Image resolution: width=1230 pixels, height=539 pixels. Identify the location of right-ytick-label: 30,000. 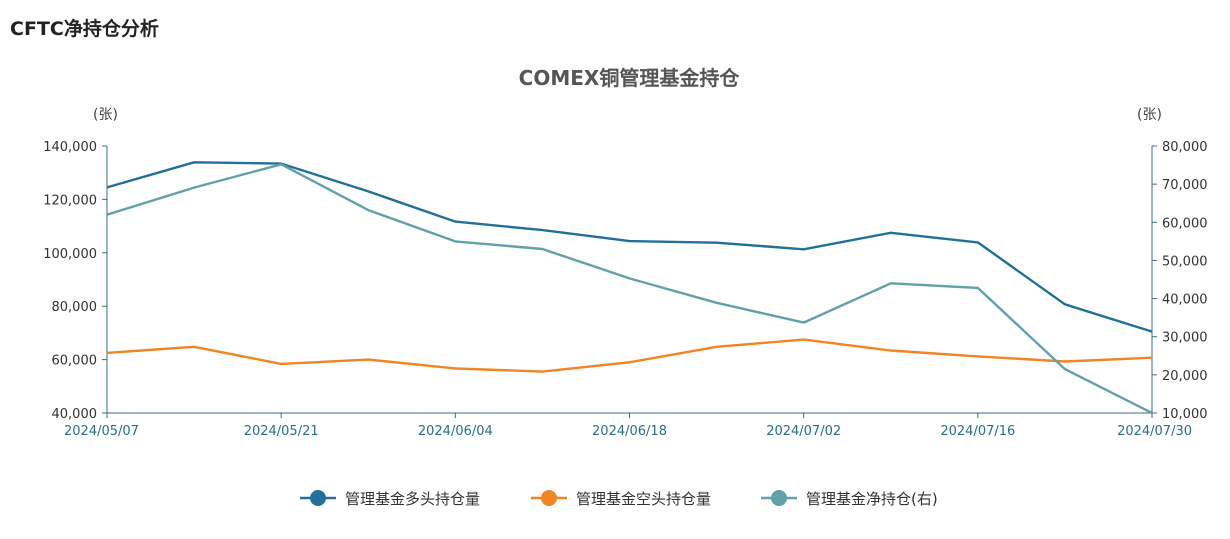
(1185, 338).